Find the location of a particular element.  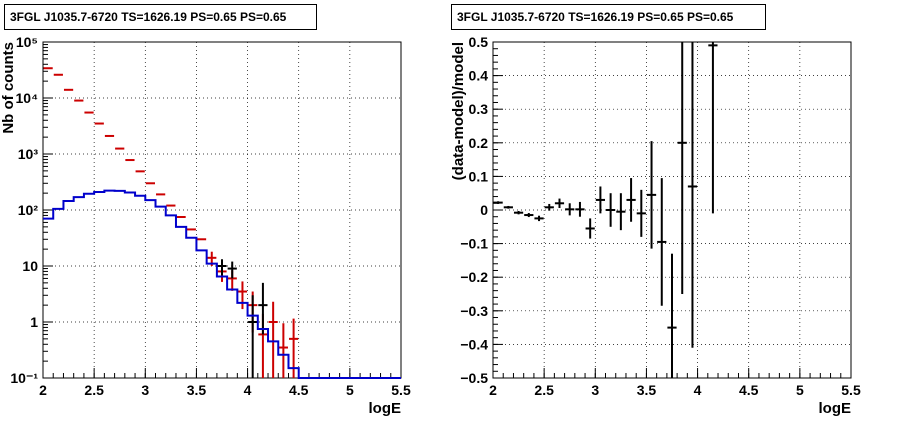

y-axis-label: Nb of counts is located at coordinates (8, 88).